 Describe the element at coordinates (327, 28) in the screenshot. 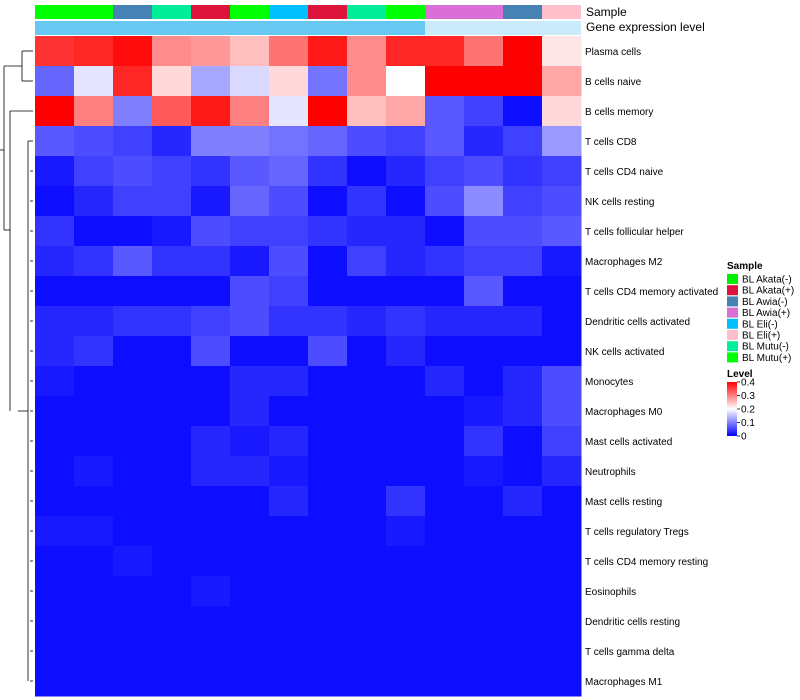

I see `expression-anno-cell` at that location.